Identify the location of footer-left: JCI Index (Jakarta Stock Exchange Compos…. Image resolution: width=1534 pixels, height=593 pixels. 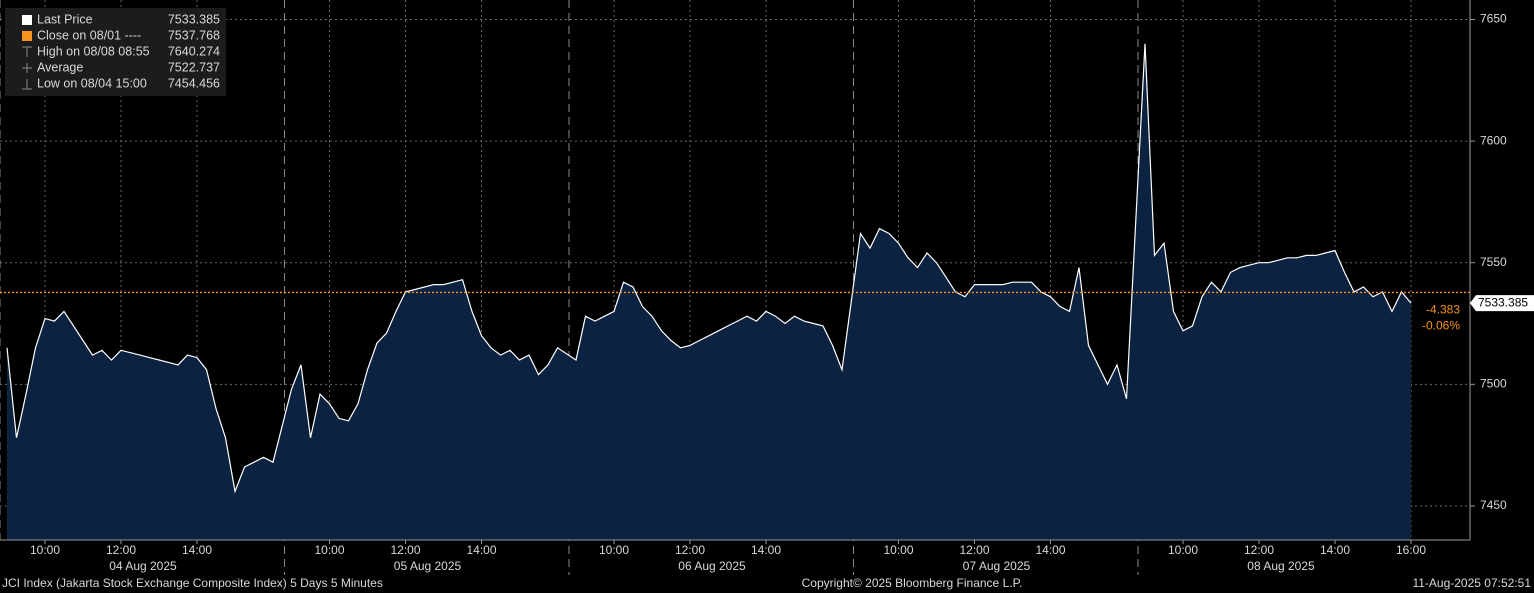
(192, 583).